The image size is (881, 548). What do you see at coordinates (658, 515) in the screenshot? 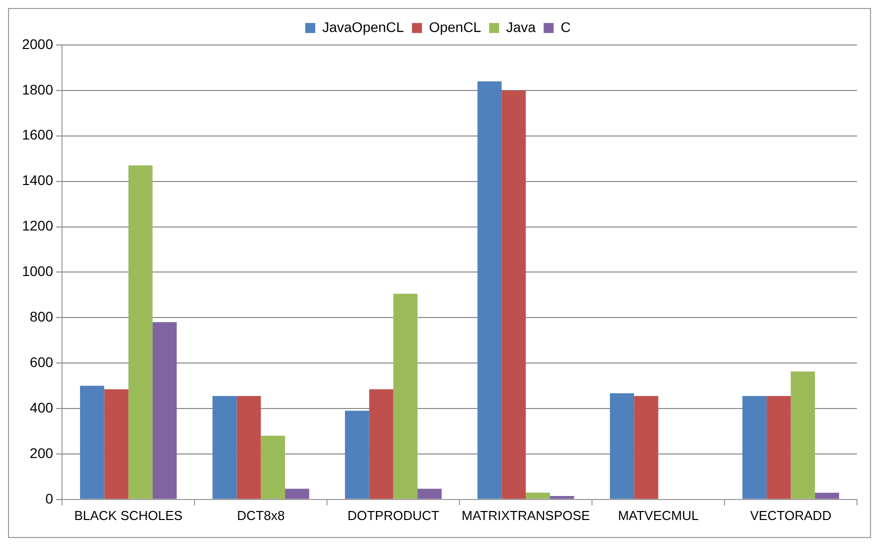
I see `x-tick-label: MATVECMUL` at bounding box center [658, 515].